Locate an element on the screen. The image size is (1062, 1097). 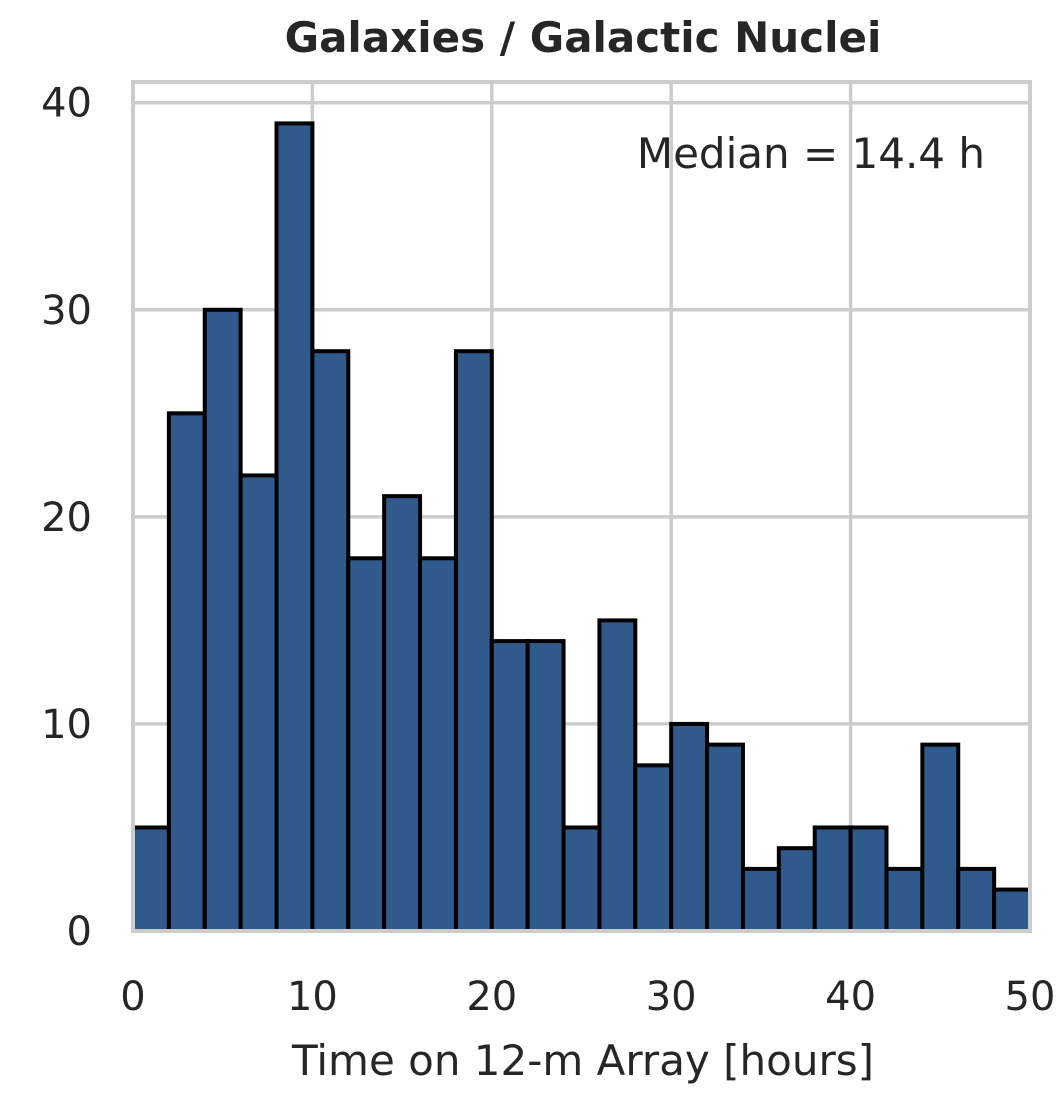
y-axis-ticks: 0 10 20 30 40 is located at coordinates (66, 518).